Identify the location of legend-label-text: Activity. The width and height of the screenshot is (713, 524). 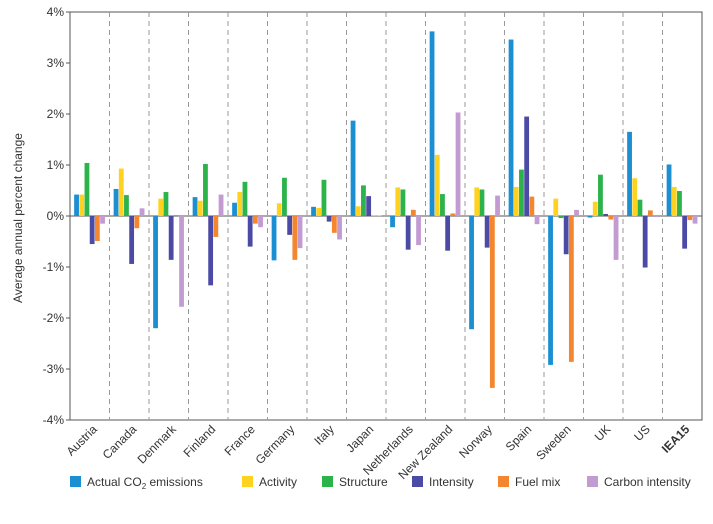
(278, 482).